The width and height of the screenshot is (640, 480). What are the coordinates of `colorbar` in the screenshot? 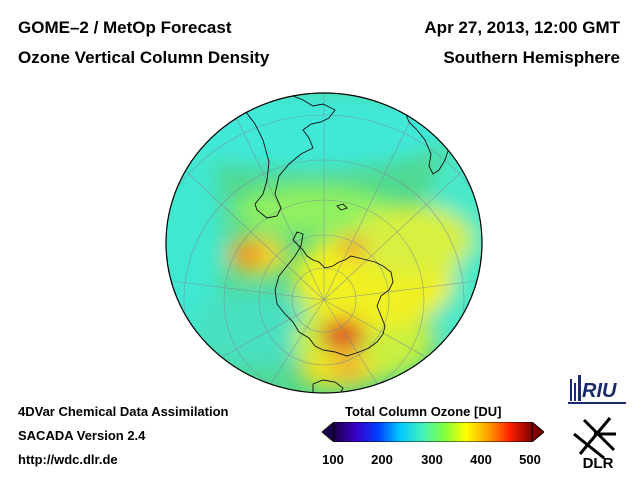 It's located at (433, 432).